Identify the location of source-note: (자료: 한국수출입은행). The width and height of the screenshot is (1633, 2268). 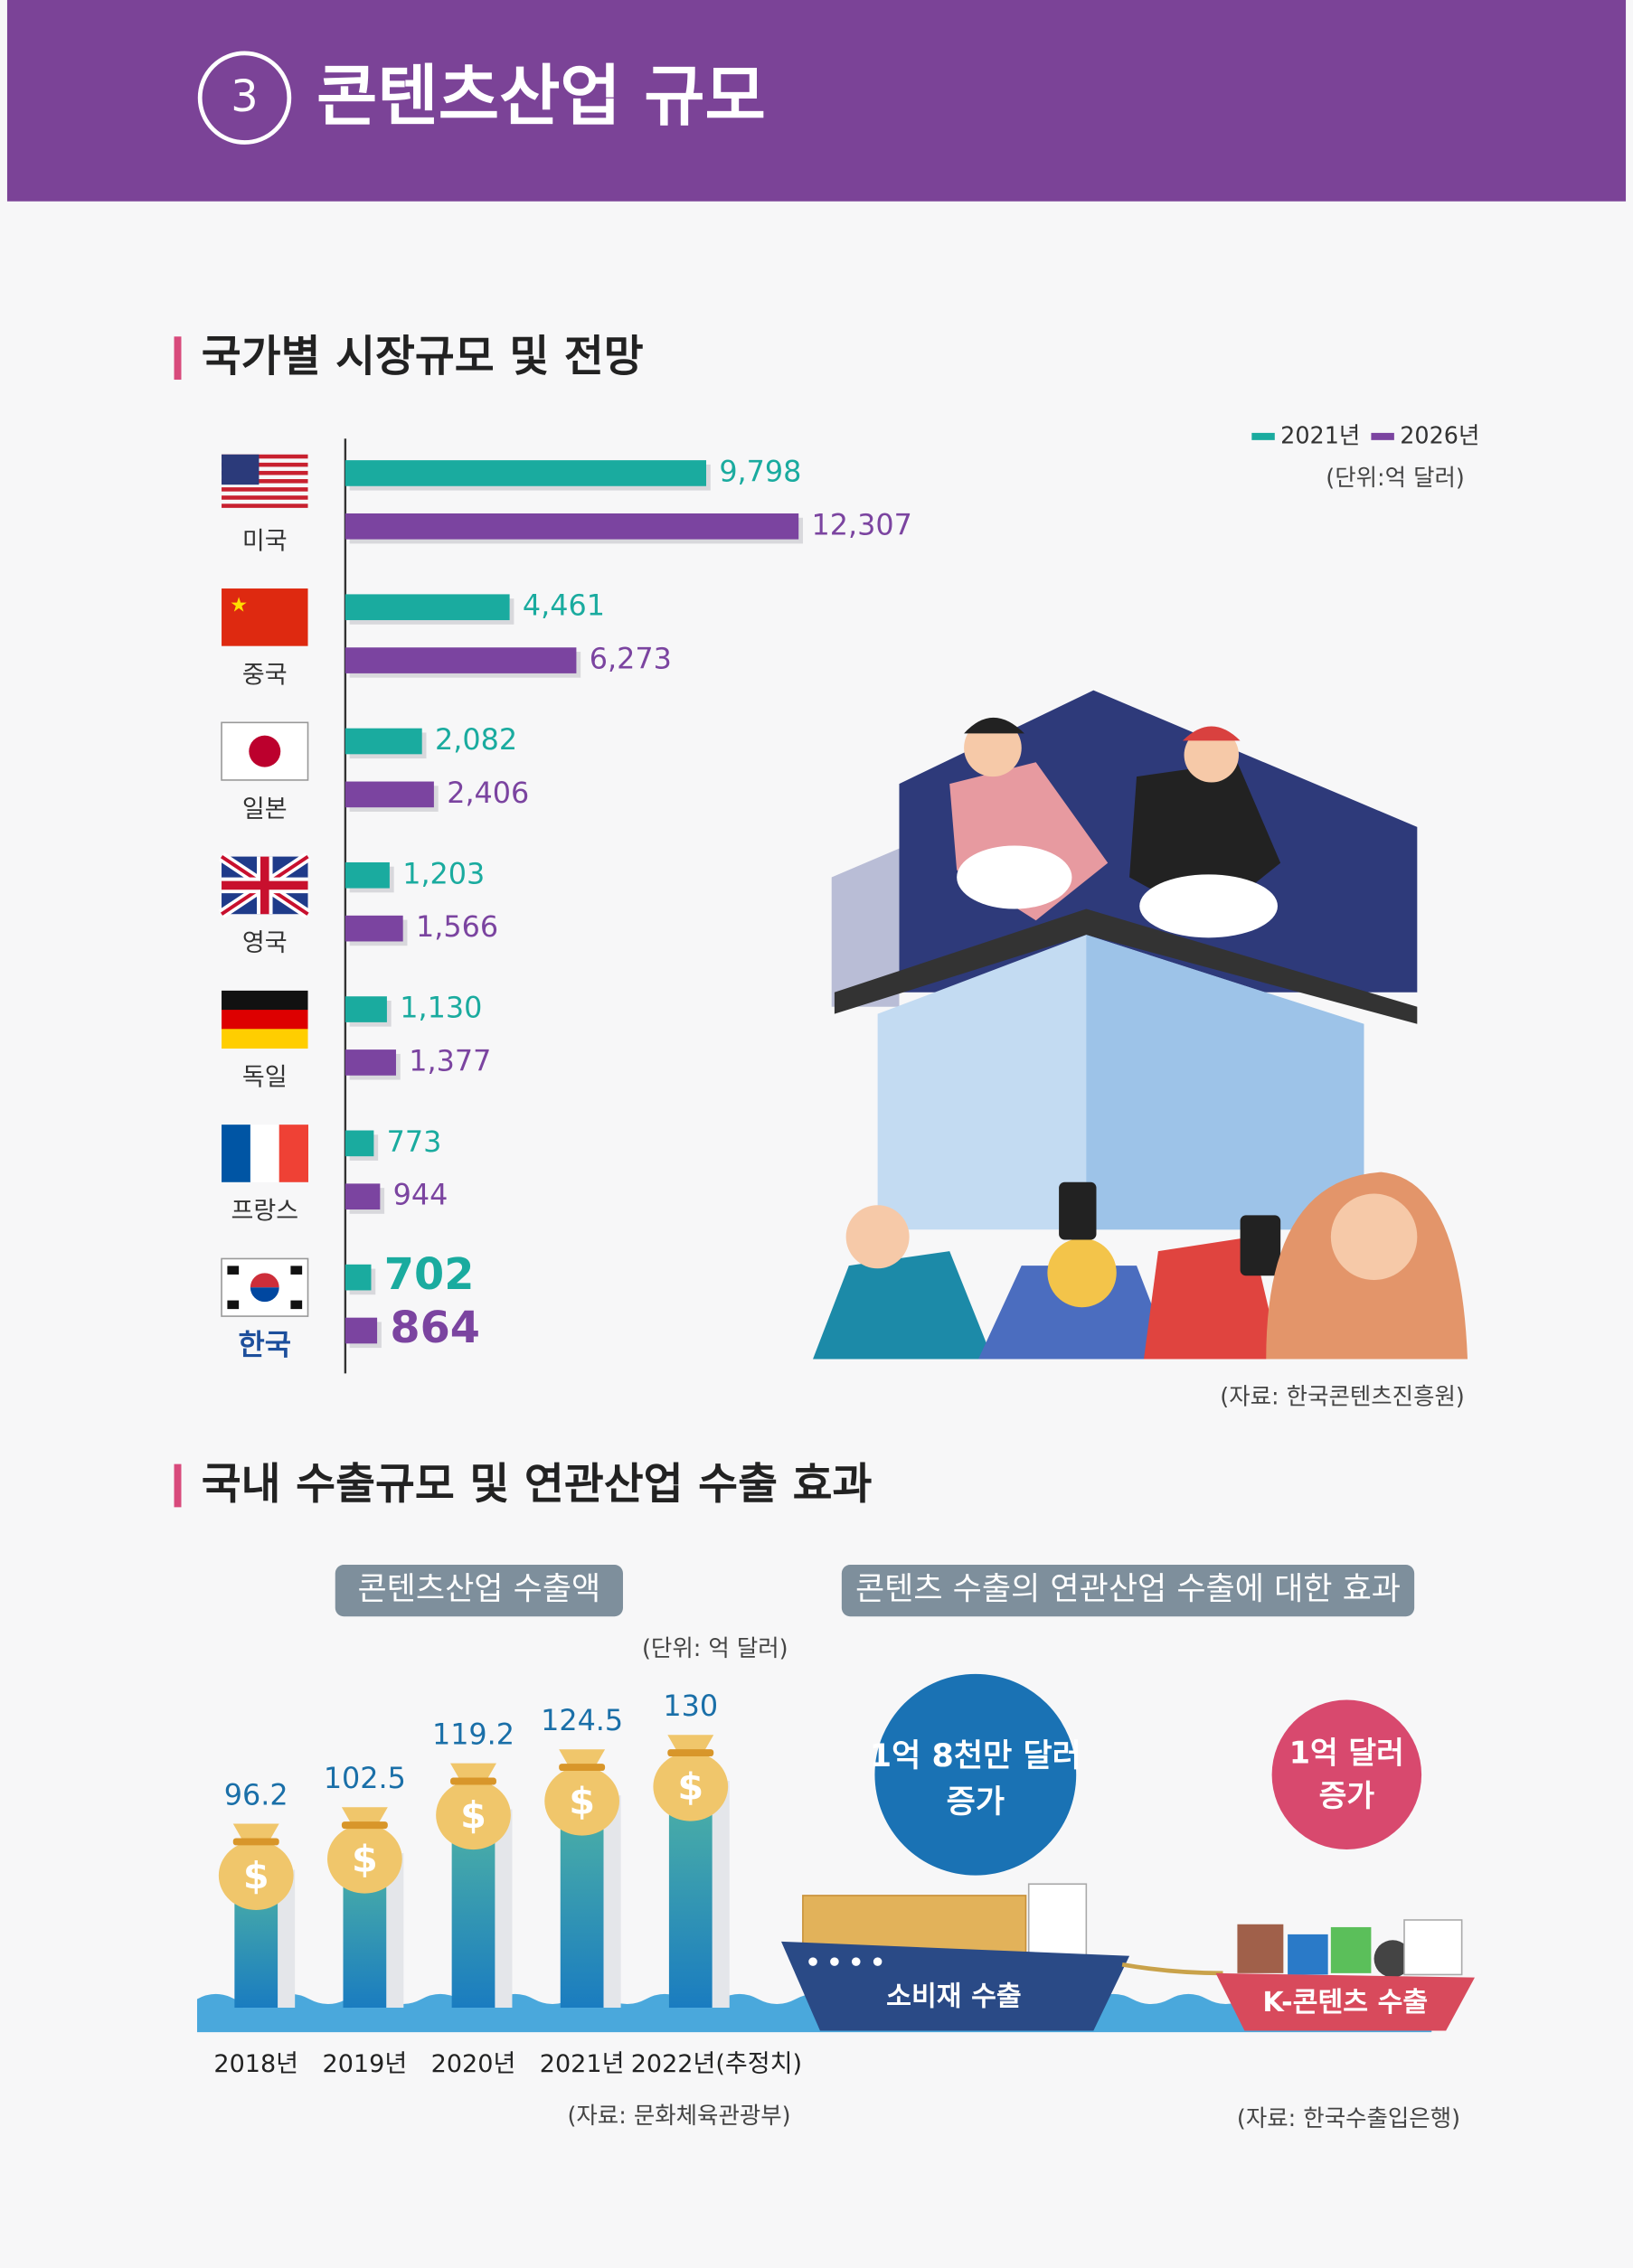
(1348, 2118).